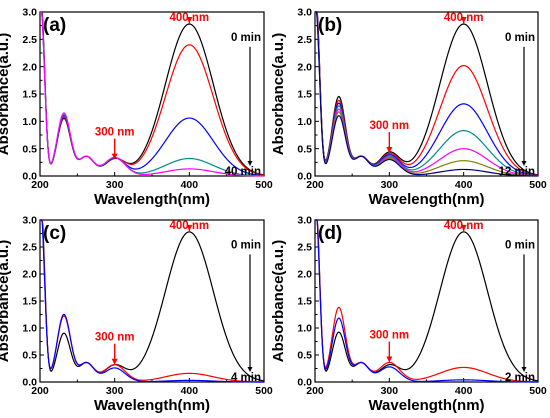  I want to click on annotation-end-time: 4 min, so click(246, 378).